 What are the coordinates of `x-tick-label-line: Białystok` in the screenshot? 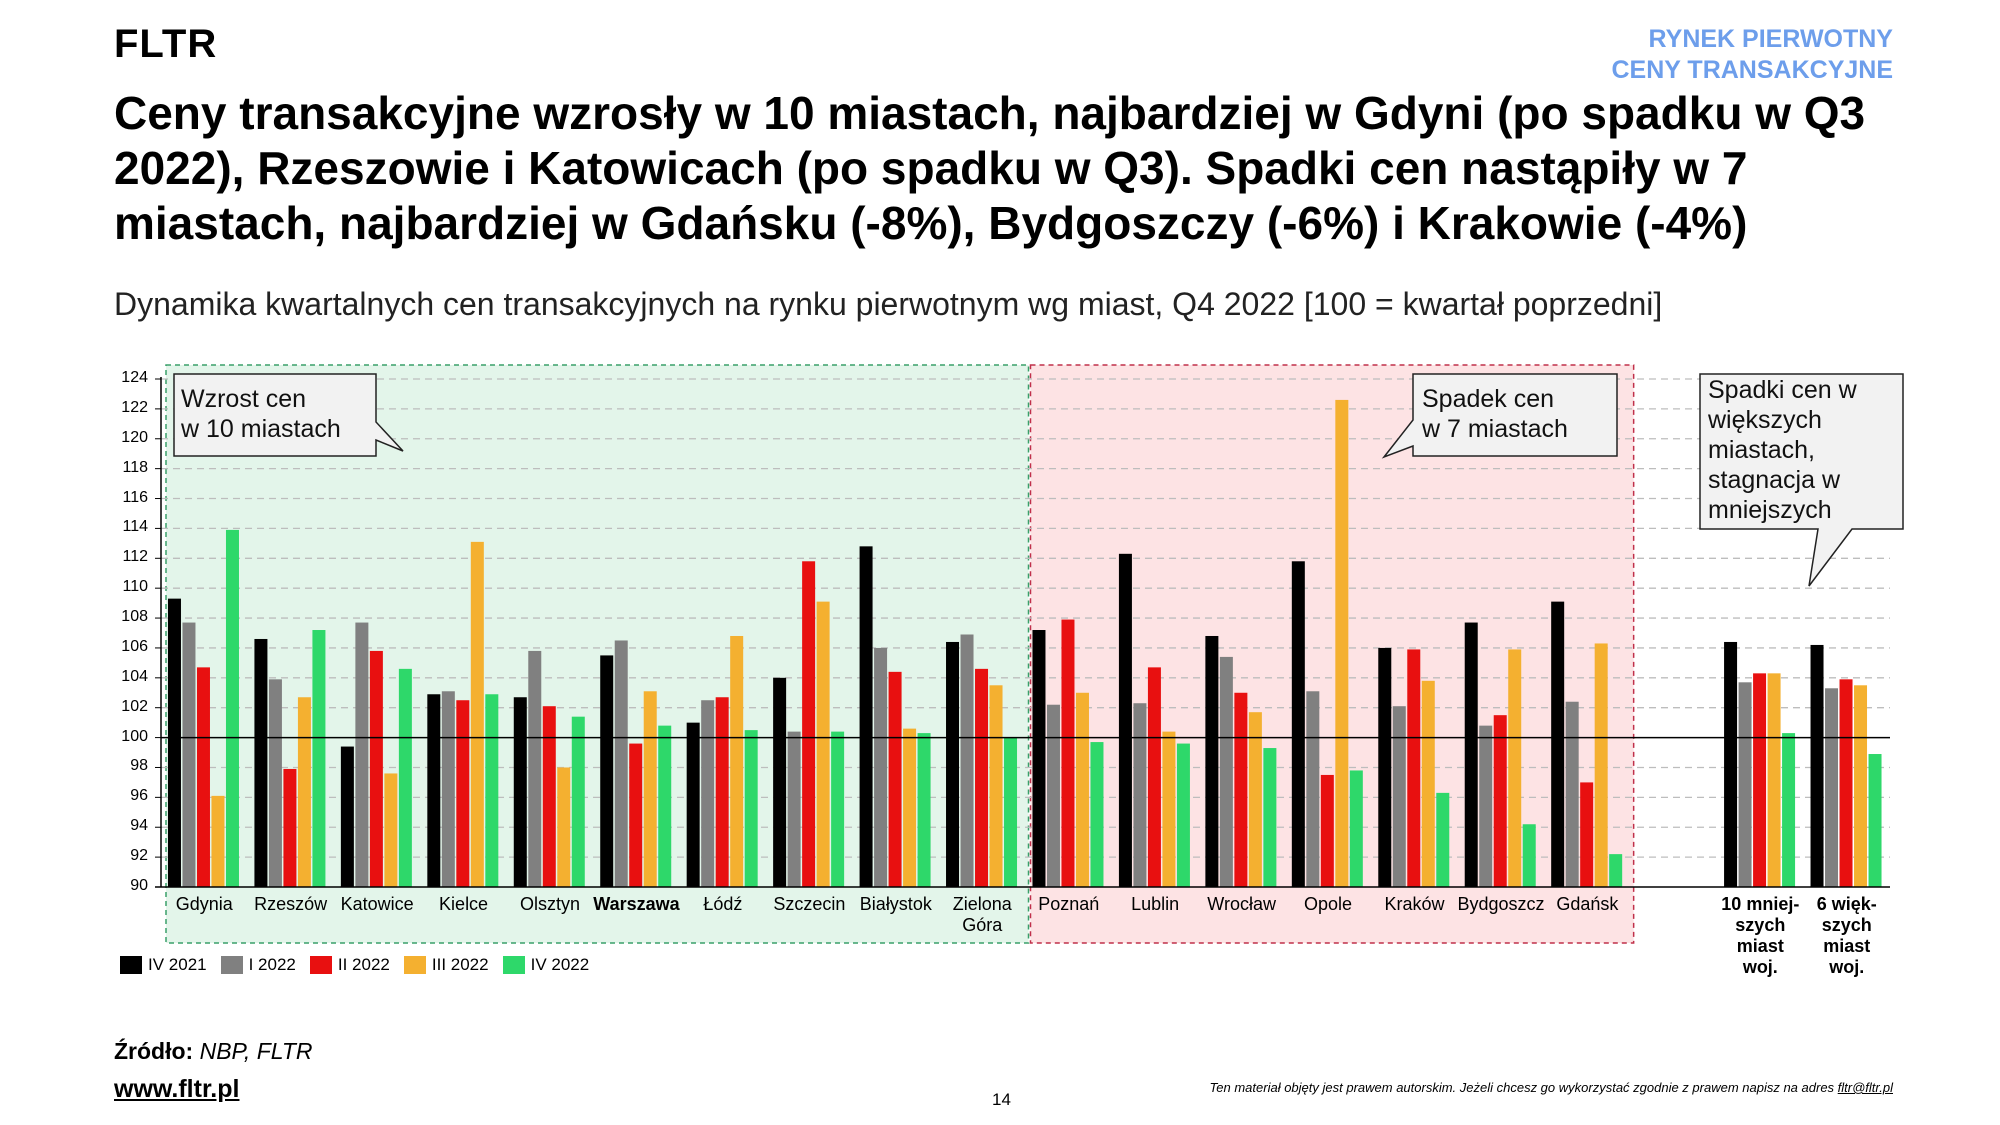 It's located at (895, 904).